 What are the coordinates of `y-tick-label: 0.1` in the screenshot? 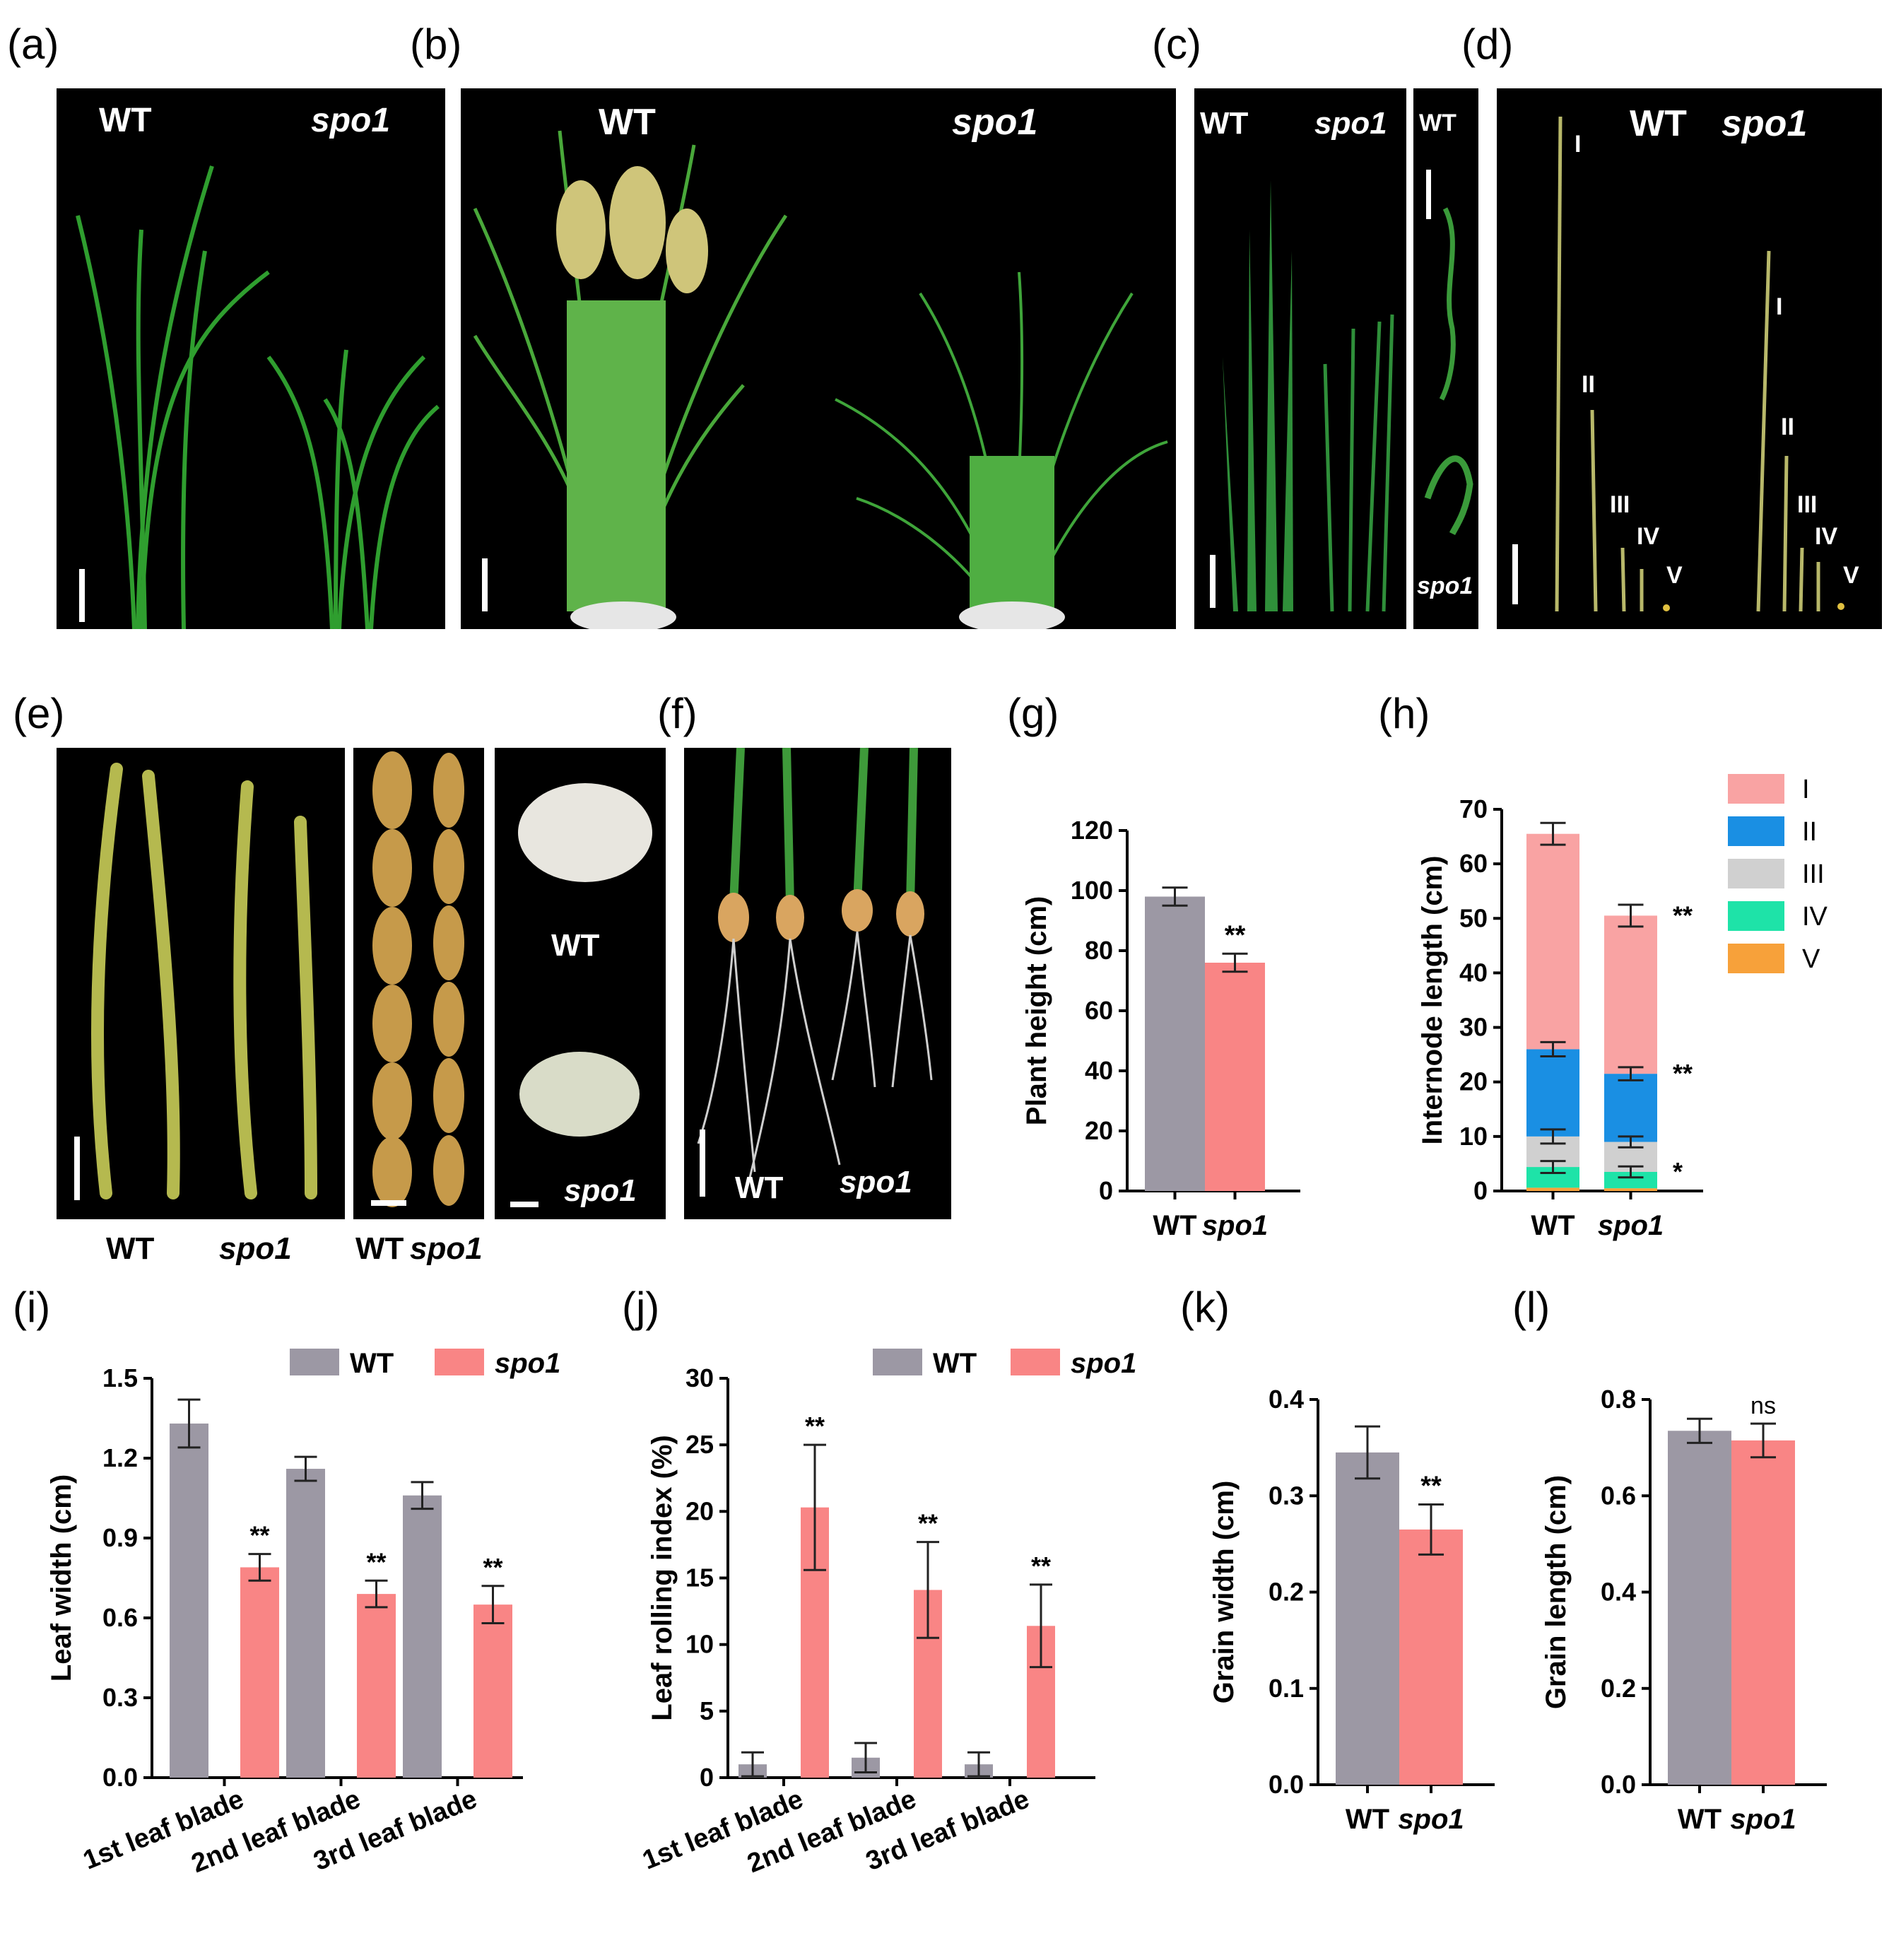 It's located at (1287, 1688).